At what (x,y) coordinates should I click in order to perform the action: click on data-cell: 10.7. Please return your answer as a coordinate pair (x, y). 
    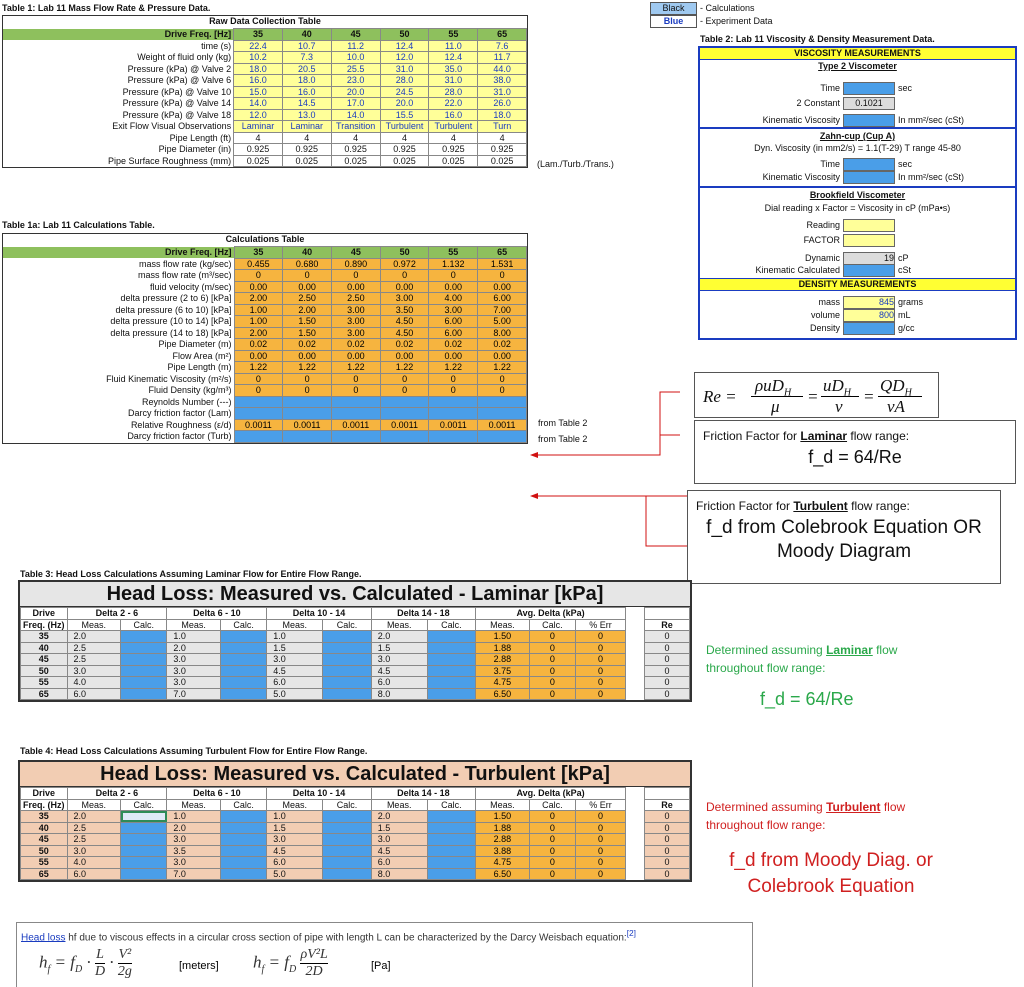
    Looking at the image, I should click on (306, 45).